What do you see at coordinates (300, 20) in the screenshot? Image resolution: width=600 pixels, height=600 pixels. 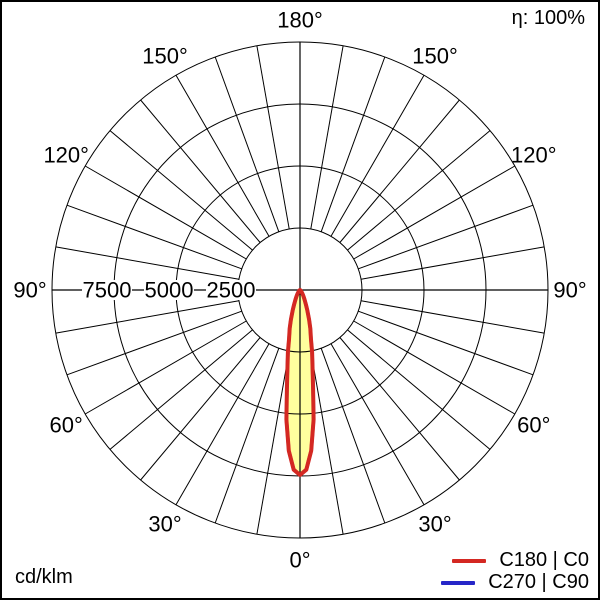 I see `angle-label-180: 180°` at bounding box center [300, 20].